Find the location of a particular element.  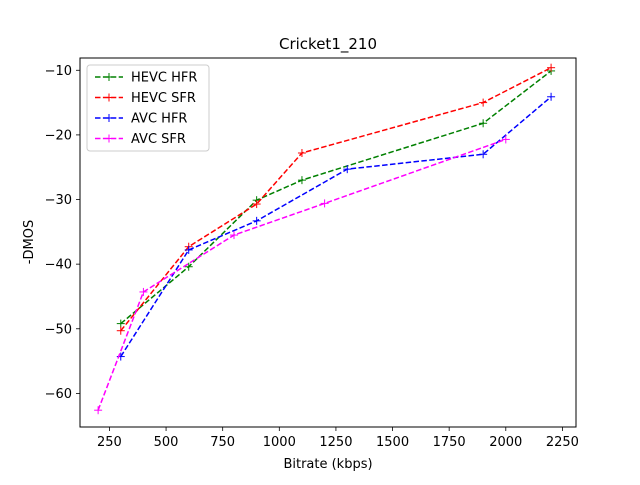

legend-item-hevc-hfr: HEVC HFR is located at coordinates (146, 78).